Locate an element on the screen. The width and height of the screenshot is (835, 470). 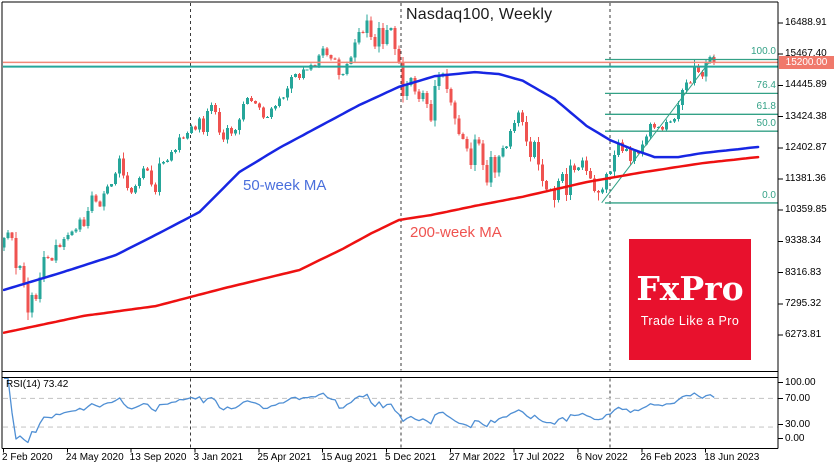
date-tick-label: 2 Feb 2020 is located at coordinates (27, 457).